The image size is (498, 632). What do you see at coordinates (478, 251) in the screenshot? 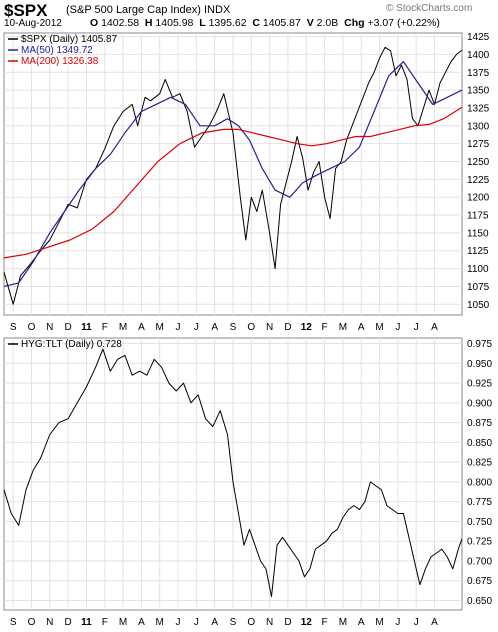
I see `panel-1-y-tick-label: 1125` at bounding box center [478, 251].